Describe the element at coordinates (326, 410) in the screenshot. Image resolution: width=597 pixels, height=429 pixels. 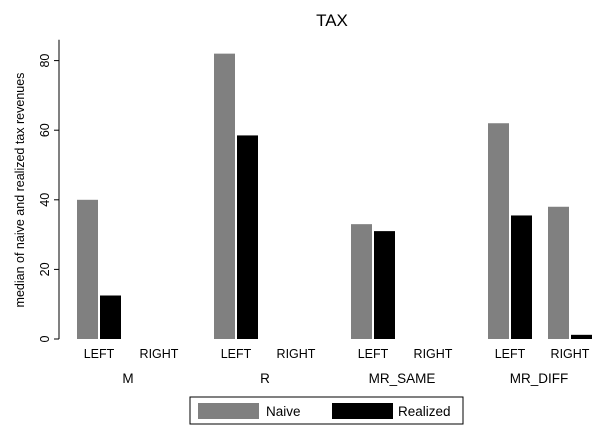
I see `legend: Naive Realized` at that location.